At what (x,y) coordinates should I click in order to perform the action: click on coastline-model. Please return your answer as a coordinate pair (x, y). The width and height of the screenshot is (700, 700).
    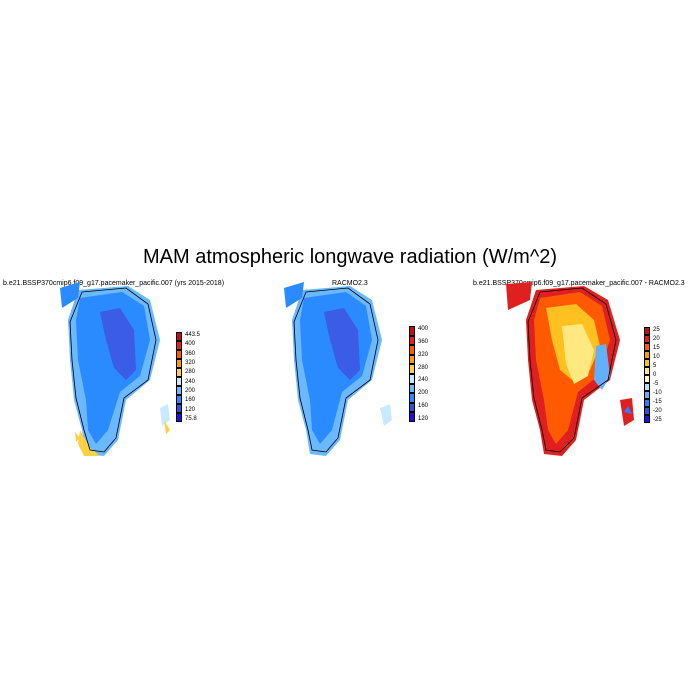
    Looking at the image, I should click on (113, 370).